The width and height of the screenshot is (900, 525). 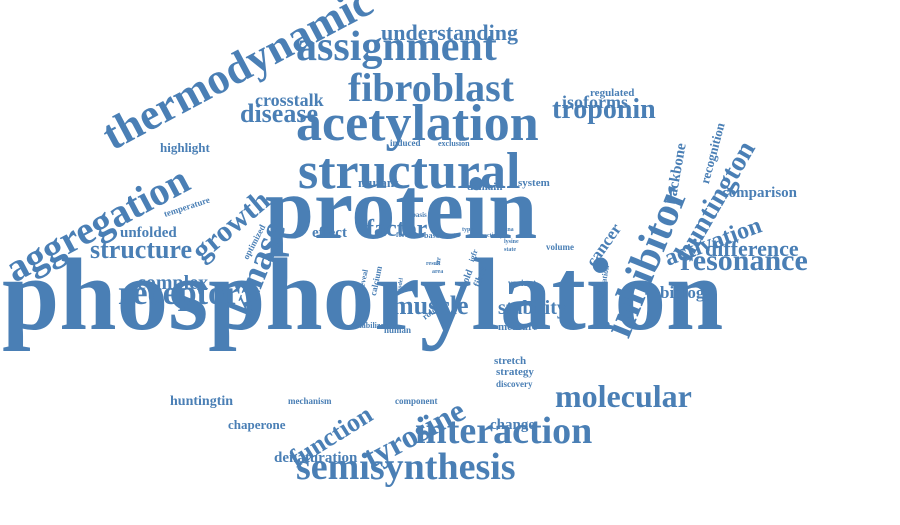 I want to click on word: discovery, so click(x=514, y=383).